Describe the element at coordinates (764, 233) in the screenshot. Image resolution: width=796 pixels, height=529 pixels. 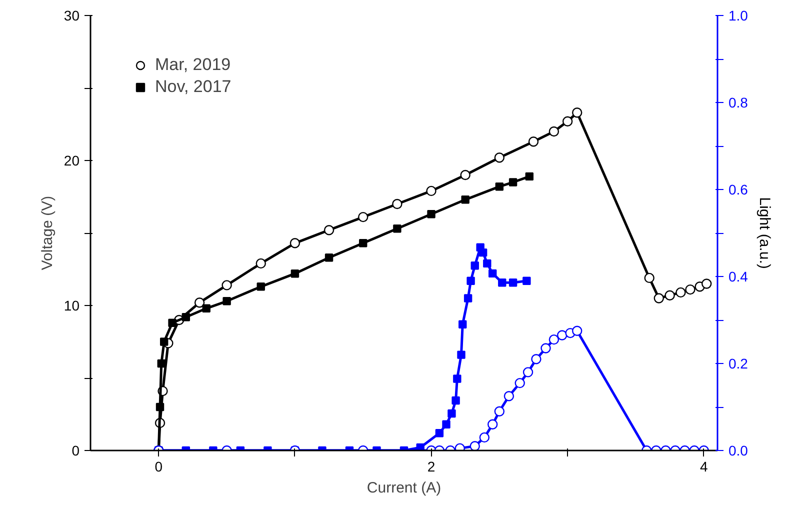
I see `y2-axis-title: Light (a.u.)` at that location.